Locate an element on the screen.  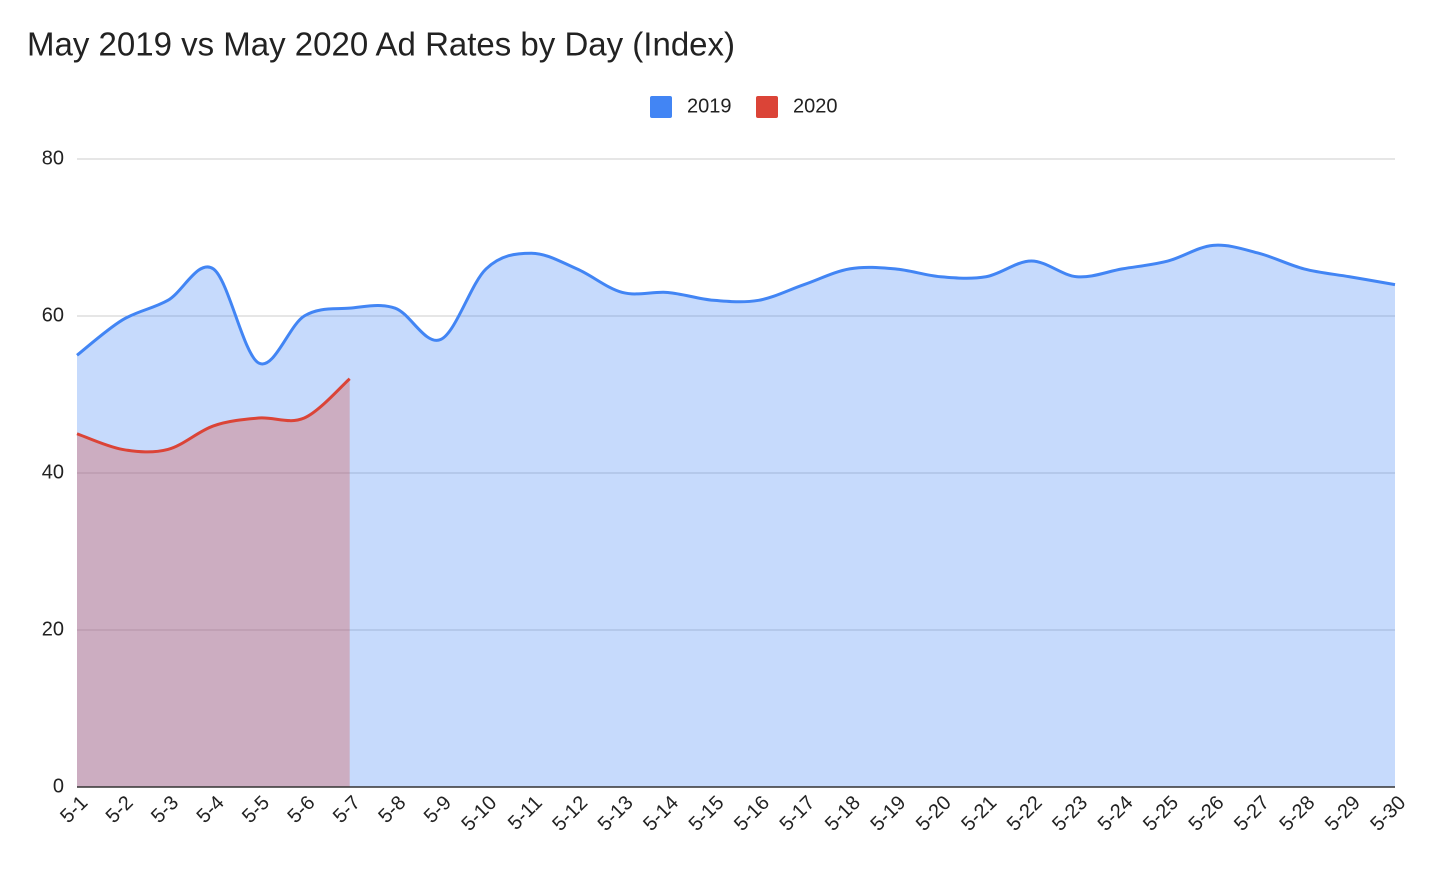
x-tick-label: 5-4 is located at coordinates (211, 810).